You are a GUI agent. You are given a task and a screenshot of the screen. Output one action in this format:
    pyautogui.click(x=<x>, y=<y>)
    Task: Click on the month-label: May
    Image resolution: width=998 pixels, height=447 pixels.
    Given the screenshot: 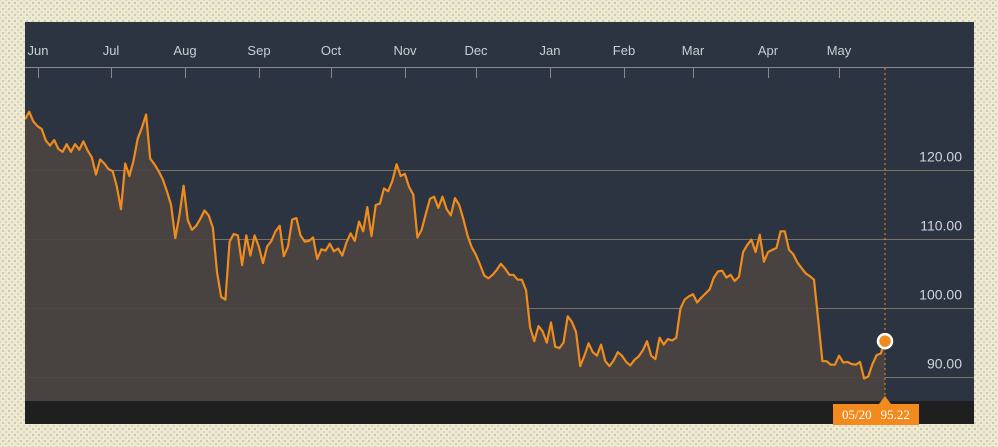 What is the action you would take?
    pyautogui.click(x=839, y=50)
    